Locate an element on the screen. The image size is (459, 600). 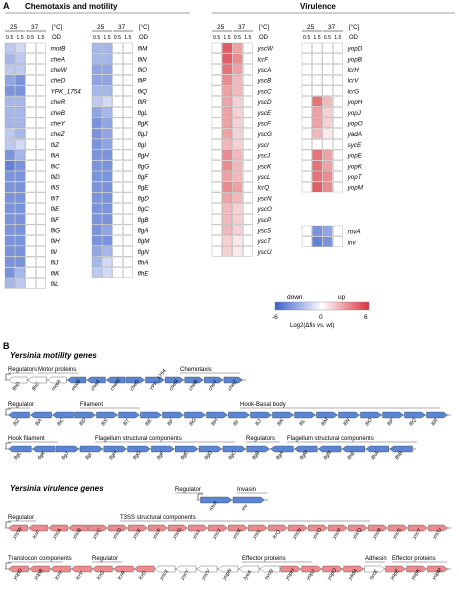
operon-gene-label: fliJ is located at coordinates (258, 422).